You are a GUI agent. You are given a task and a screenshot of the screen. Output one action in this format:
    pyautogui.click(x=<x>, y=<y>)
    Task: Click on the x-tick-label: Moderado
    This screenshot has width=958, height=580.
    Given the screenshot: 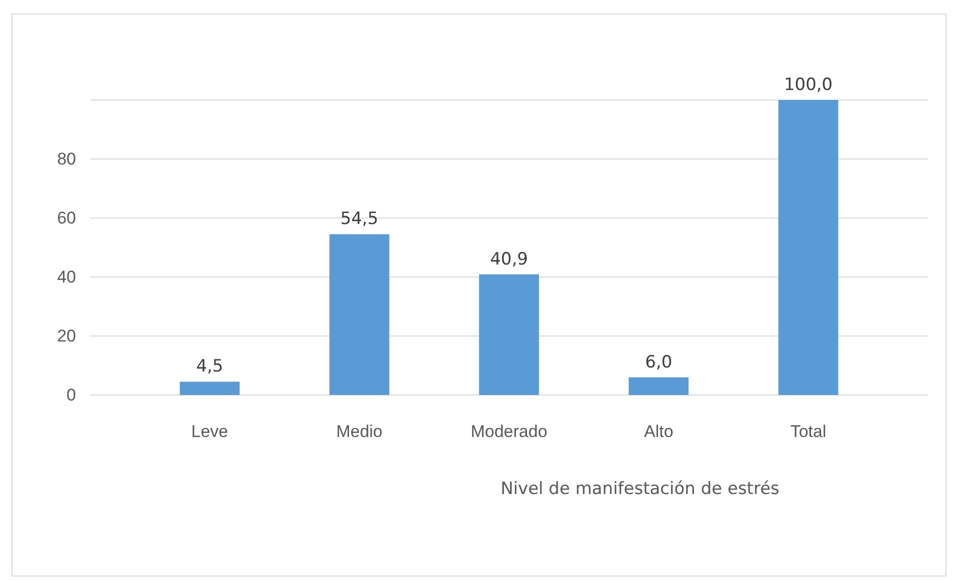 What is the action you would take?
    pyautogui.click(x=509, y=432)
    